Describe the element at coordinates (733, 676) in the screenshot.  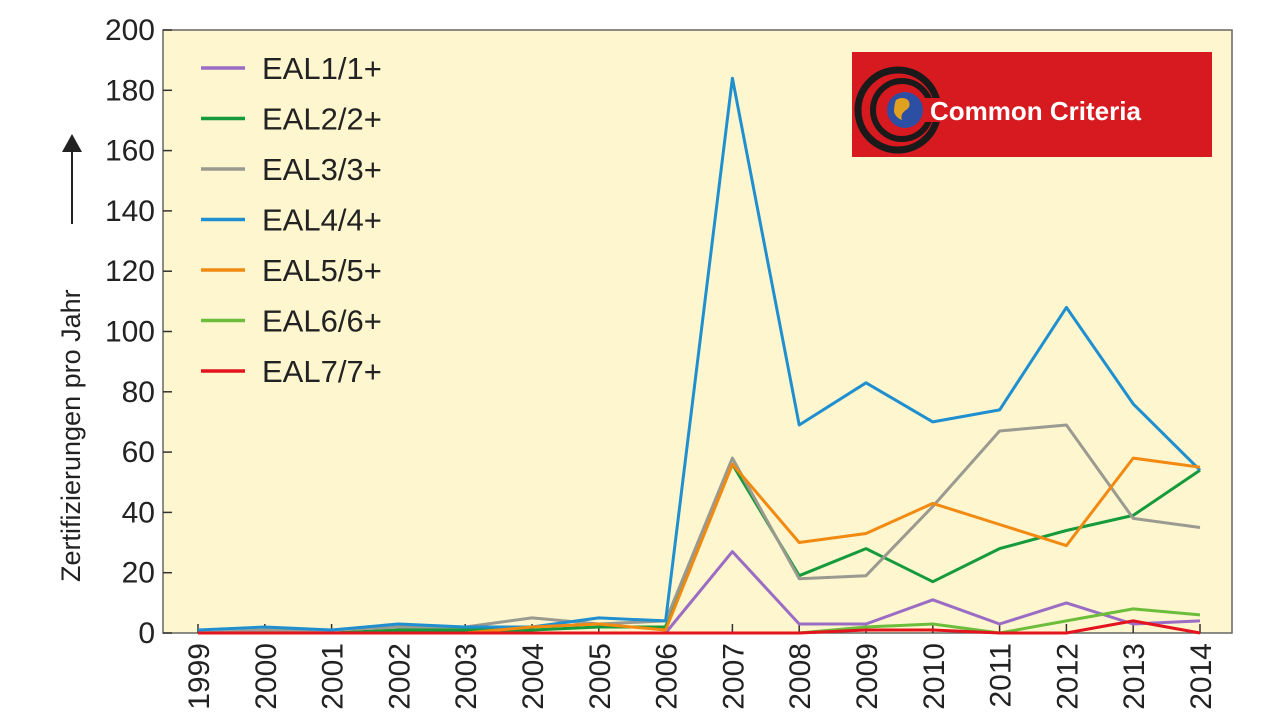
I see `x-tick-label: 2007` at that location.